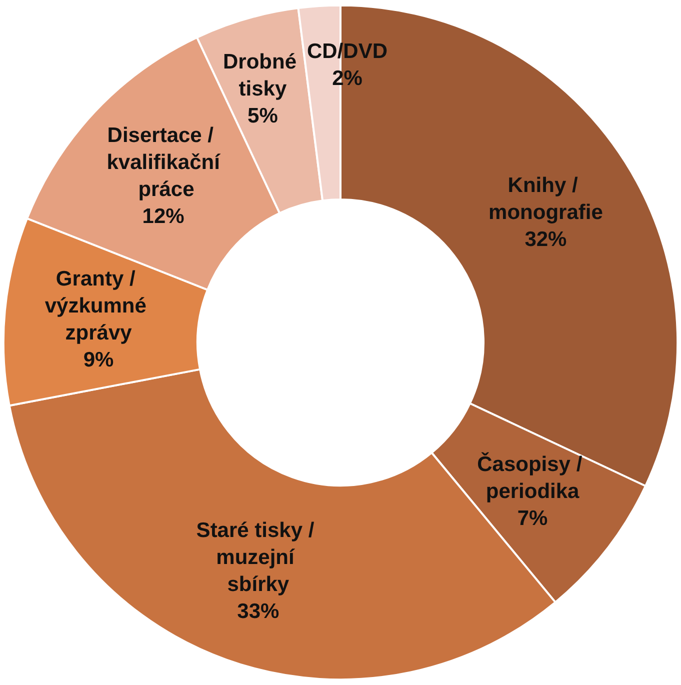 The width and height of the screenshot is (681, 685). Describe the element at coordinates (532, 518) in the screenshot. I see `data-label: 7%` at that location.